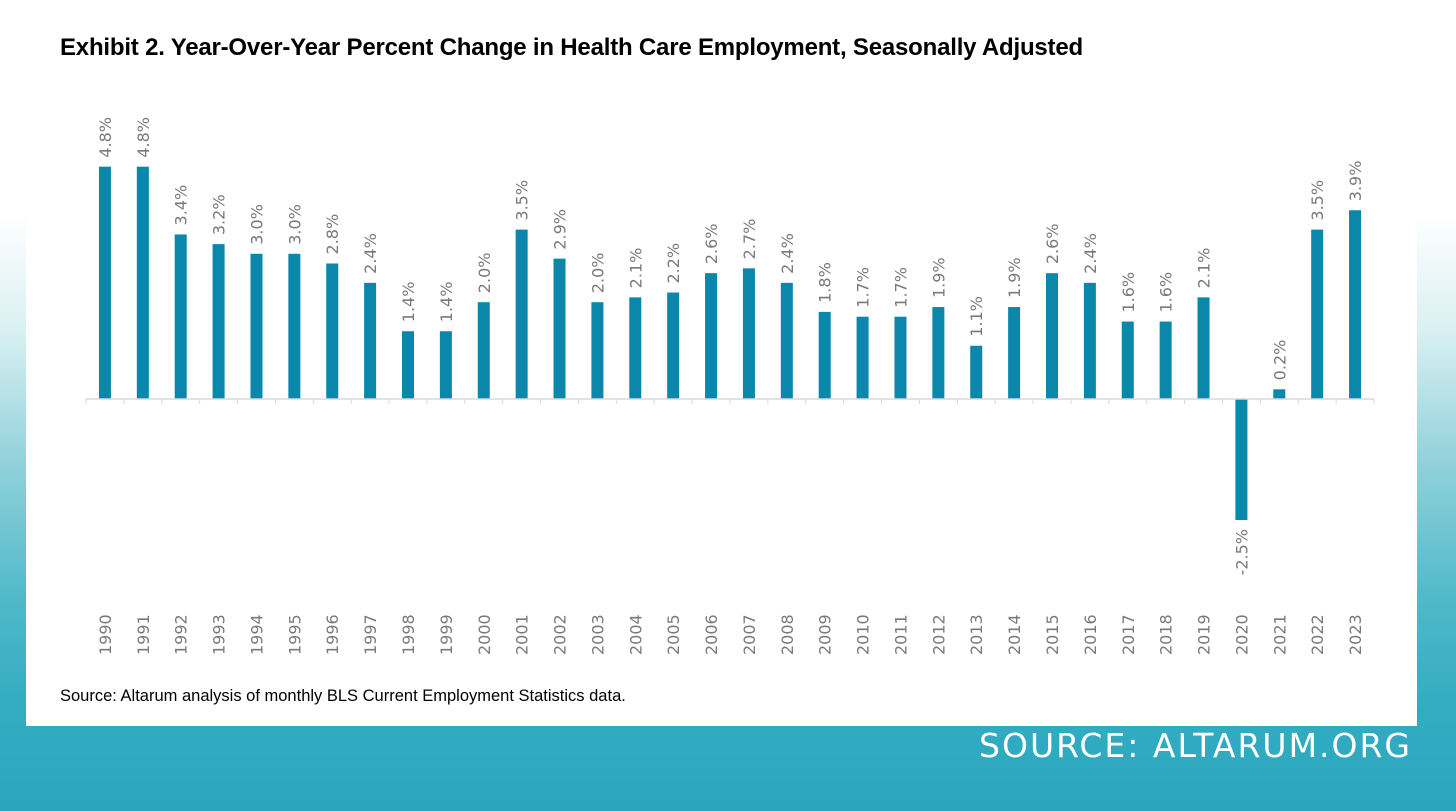 The height and width of the screenshot is (811, 1456). Describe the element at coordinates (1014, 353) in the screenshot. I see `bar-2014` at that location.